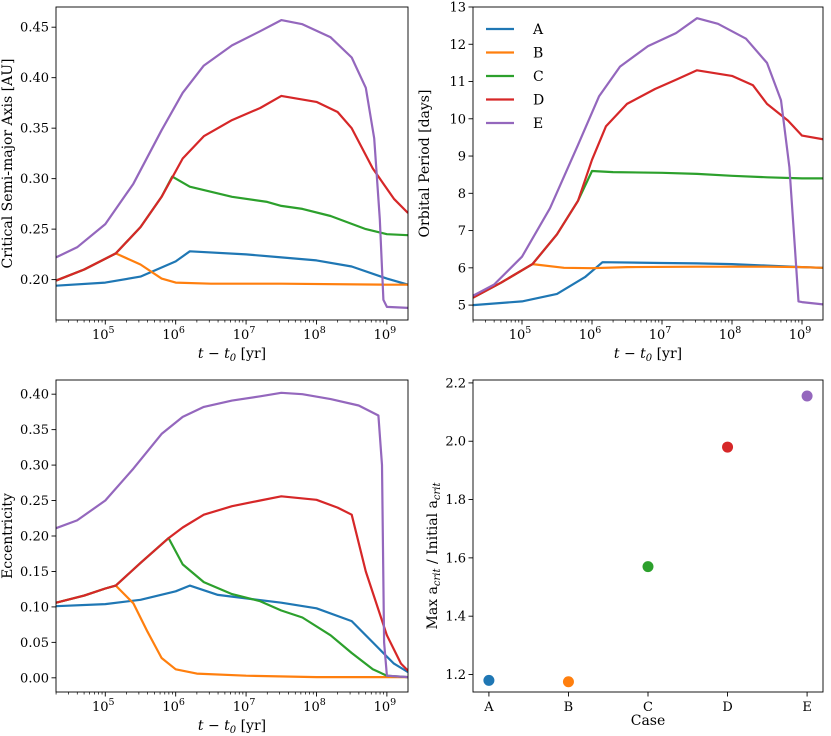 The height and width of the screenshot is (736, 831). What do you see at coordinates (488, 707) in the screenshot?
I see `x-tick-label-A: A` at bounding box center [488, 707].